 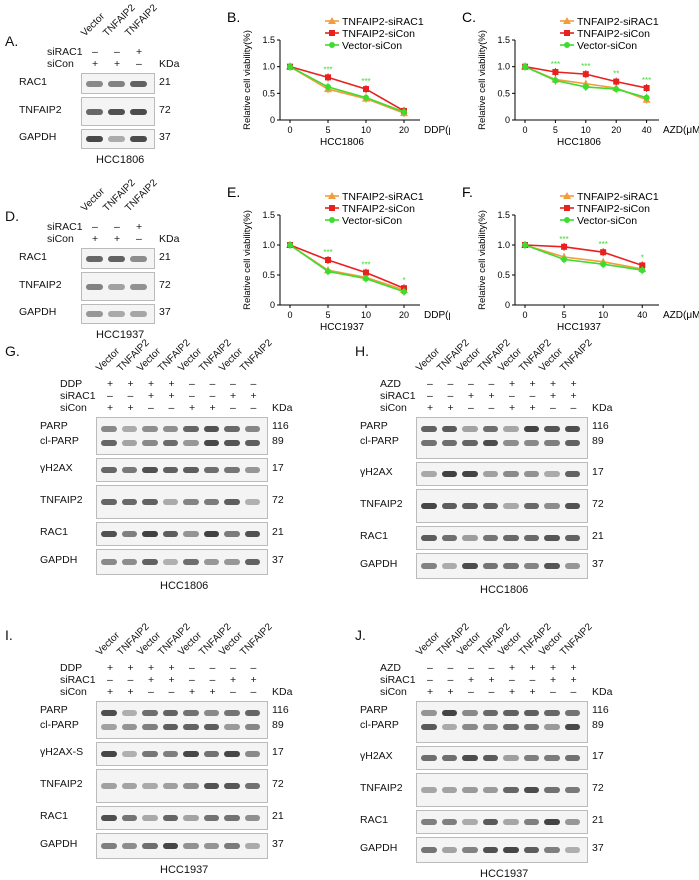 I want to click on legend-label: Vector-siCon, so click(x=372, y=221).